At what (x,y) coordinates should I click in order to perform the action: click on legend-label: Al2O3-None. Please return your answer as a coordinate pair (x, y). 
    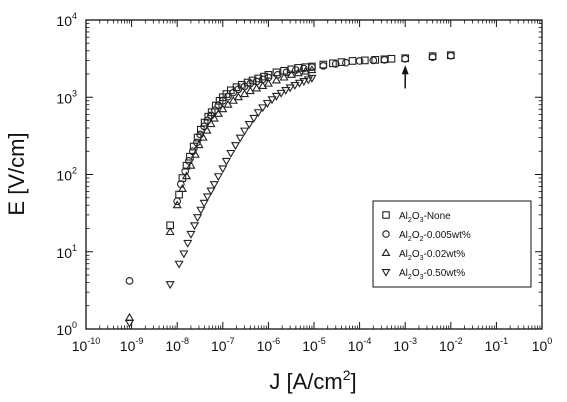
    Looking at the image, I should click on (425, 217).